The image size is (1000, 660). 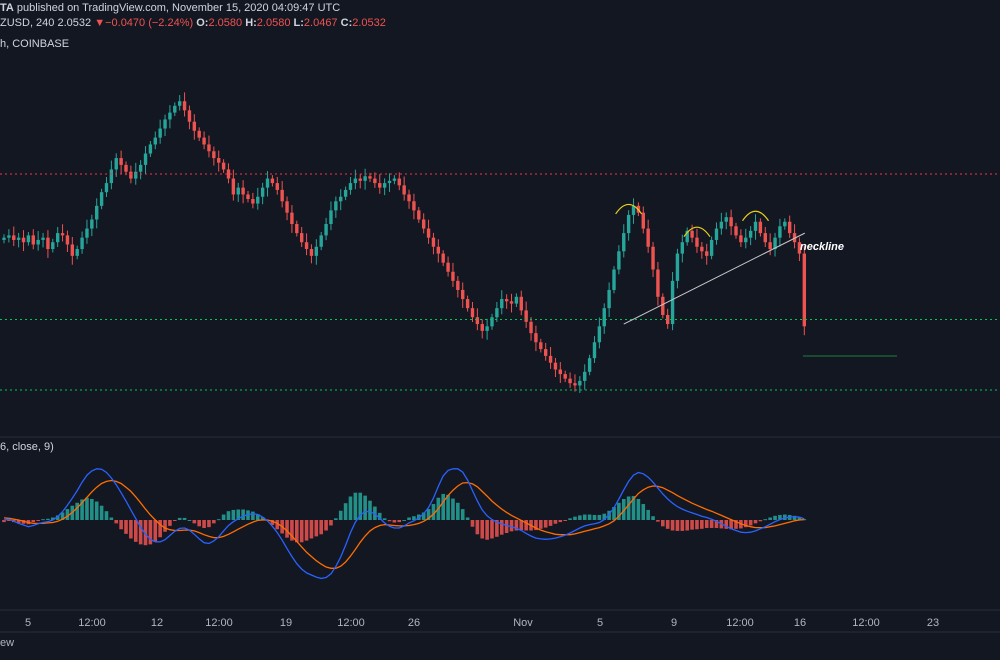 I want to click on macd-legend: 6, close, 9), so click(x=27, y=447).